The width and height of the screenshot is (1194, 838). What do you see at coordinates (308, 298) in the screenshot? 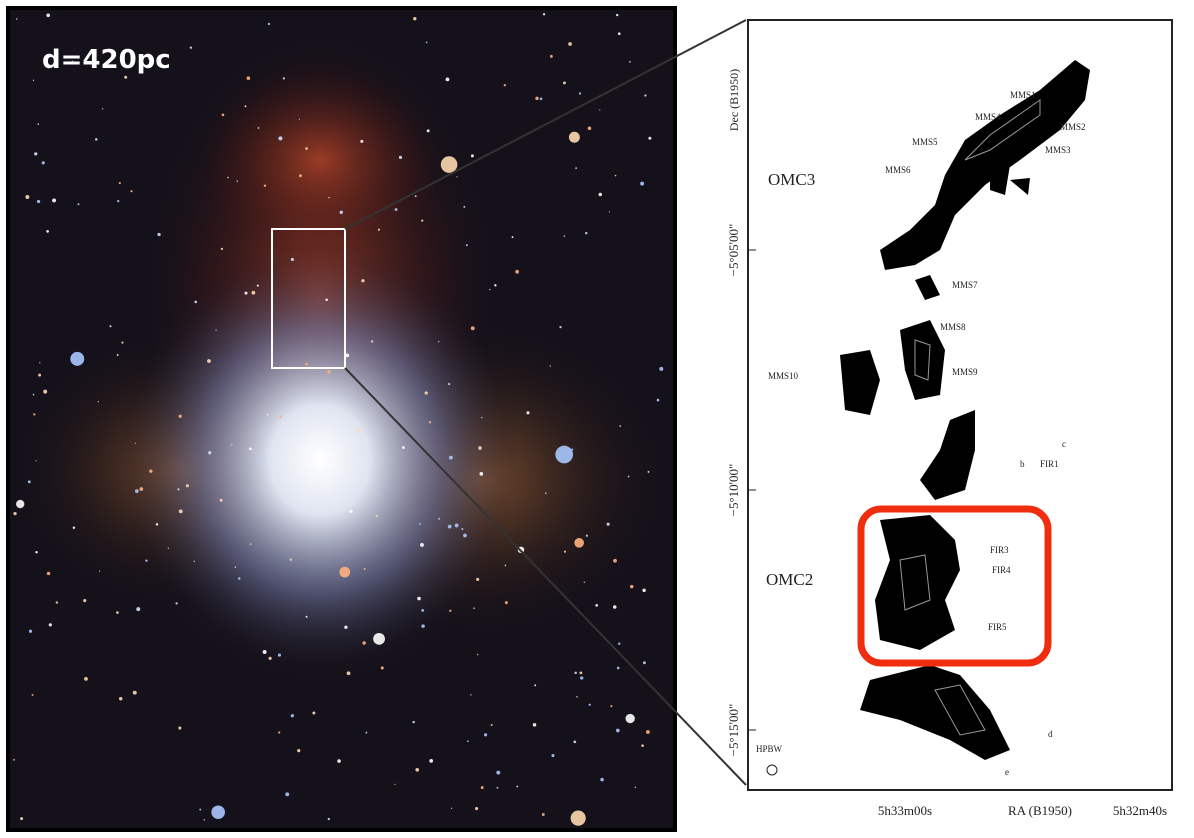
I see `zoom-box` at bounding box center [308, 298].